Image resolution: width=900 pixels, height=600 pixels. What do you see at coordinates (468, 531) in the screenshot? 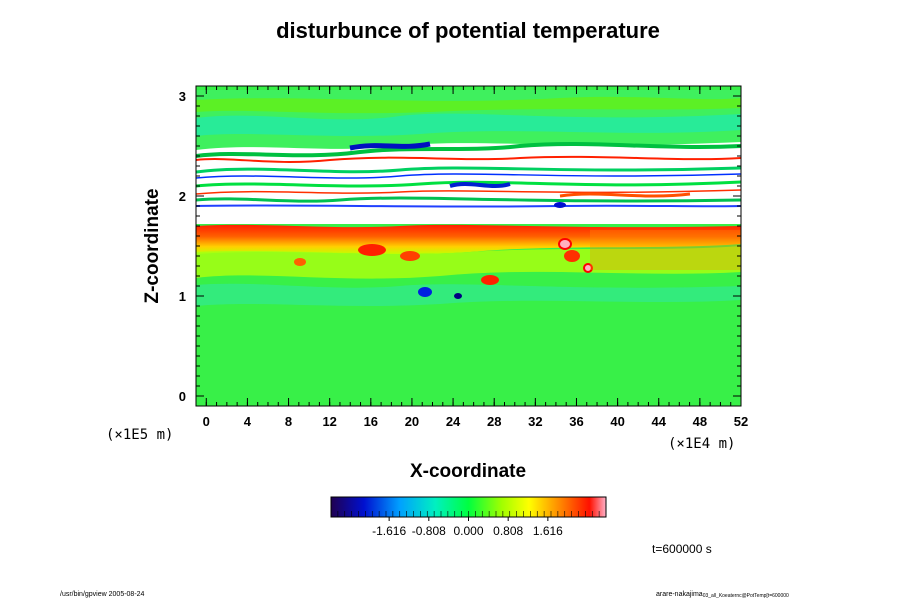
I see `colorbar-tick-label: 0.000` at bounding box center [468, 531].